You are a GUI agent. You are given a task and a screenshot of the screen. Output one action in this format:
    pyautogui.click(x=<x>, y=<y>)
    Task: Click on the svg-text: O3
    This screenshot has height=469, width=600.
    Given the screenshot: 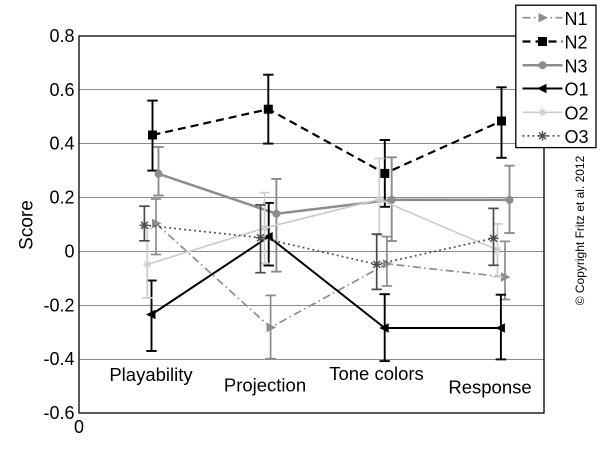 What is the action you would take?
    pyautogui.click(x=577, y=137)
    